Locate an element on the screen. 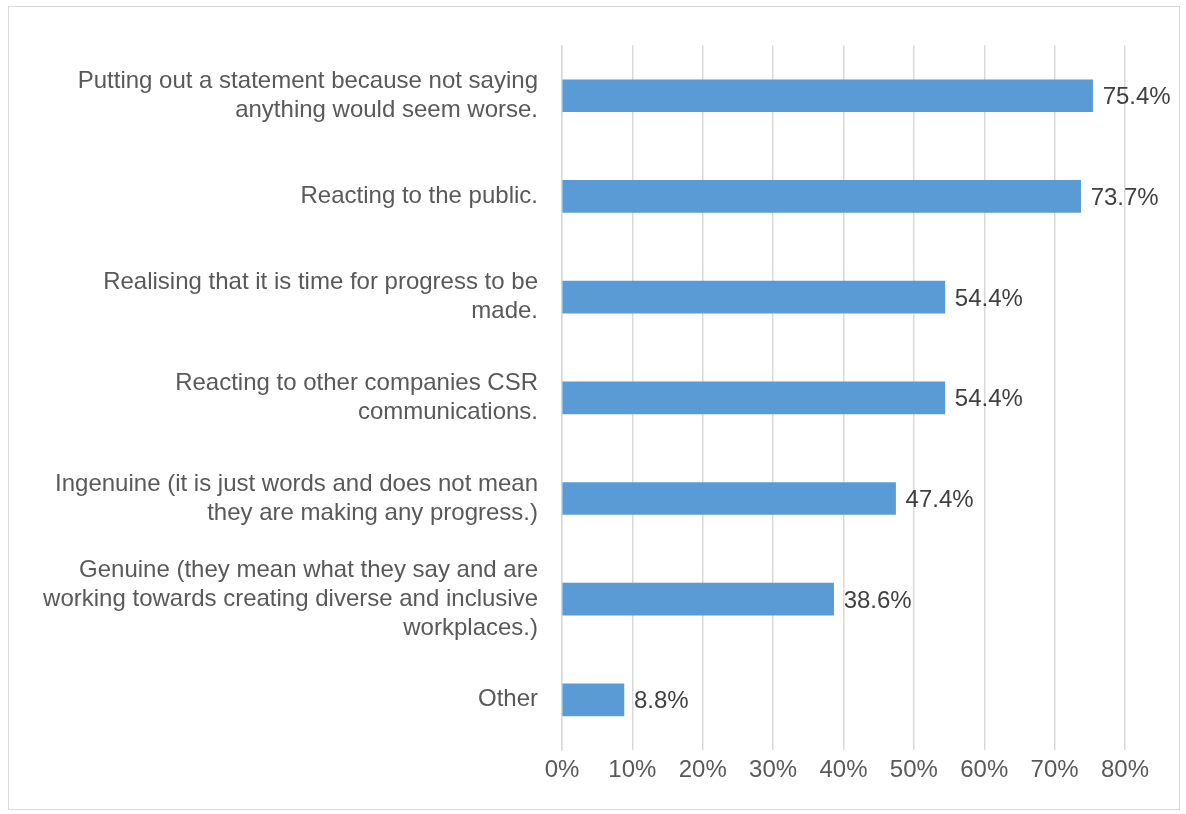 The height and width of the screenshot is (814, 1186). y-tick-label: Other is located at coordinates (507, 698).